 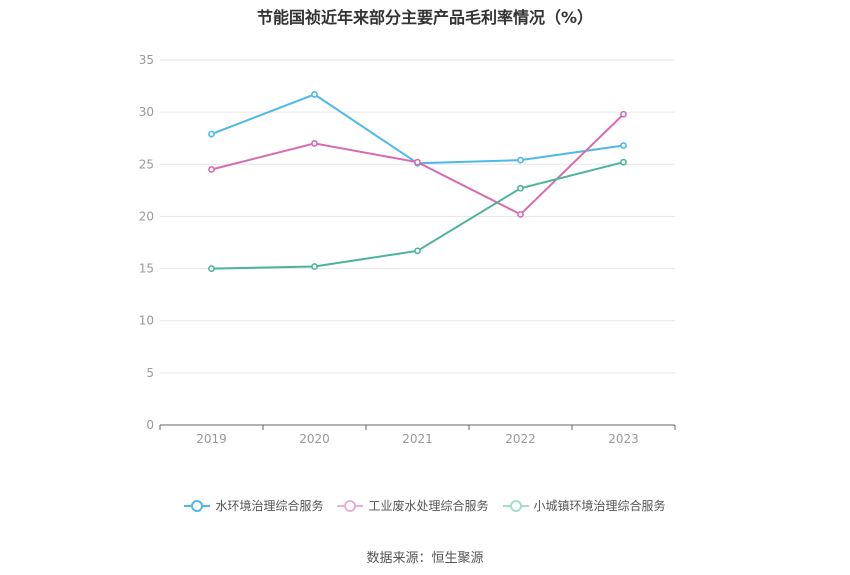 I want to click on legend-item-water-environment: 水环境治理综合服务, so click(x=253, y=505).